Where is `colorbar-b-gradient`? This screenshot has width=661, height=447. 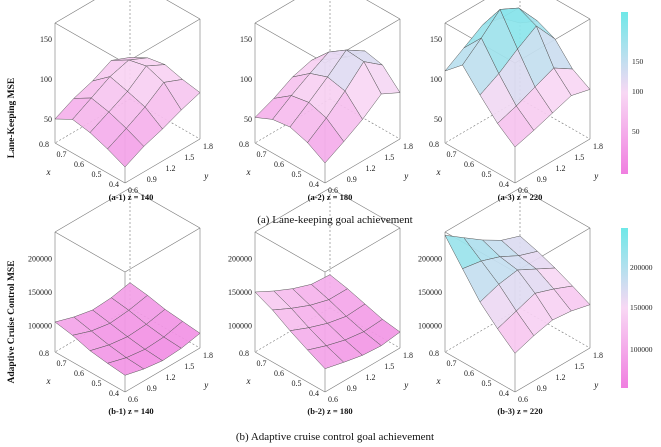
colorbar-b-gradient is located at coordinates (624, 308).